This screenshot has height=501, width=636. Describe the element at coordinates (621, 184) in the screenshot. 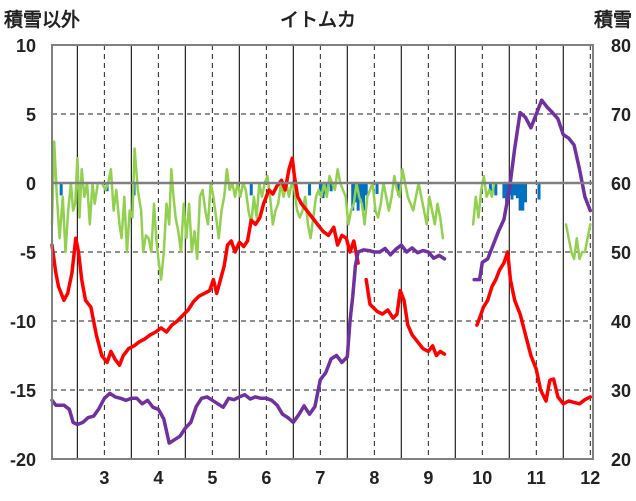

I see `right-tick-label: 60` at that location.